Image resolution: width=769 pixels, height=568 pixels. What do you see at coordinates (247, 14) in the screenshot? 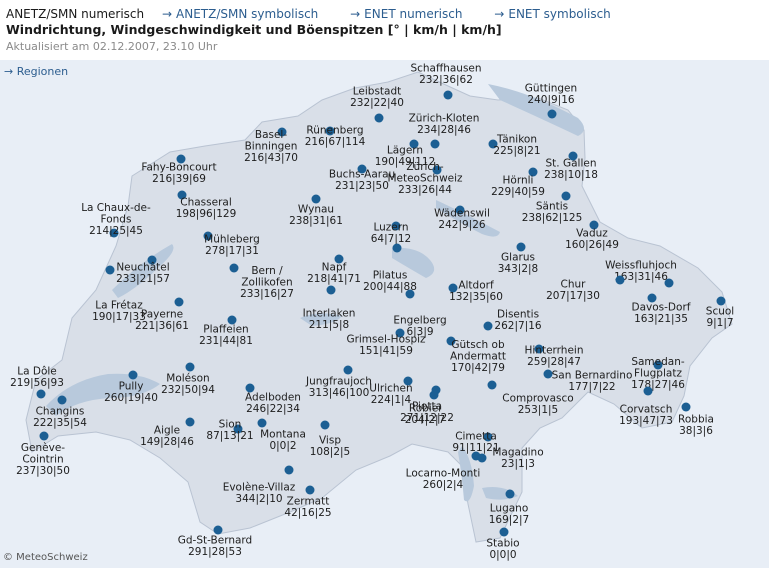
I see `tab-anetz-symbolisch-label: ANETZ/SMN symbolisch` at bounding box center [247, 14].